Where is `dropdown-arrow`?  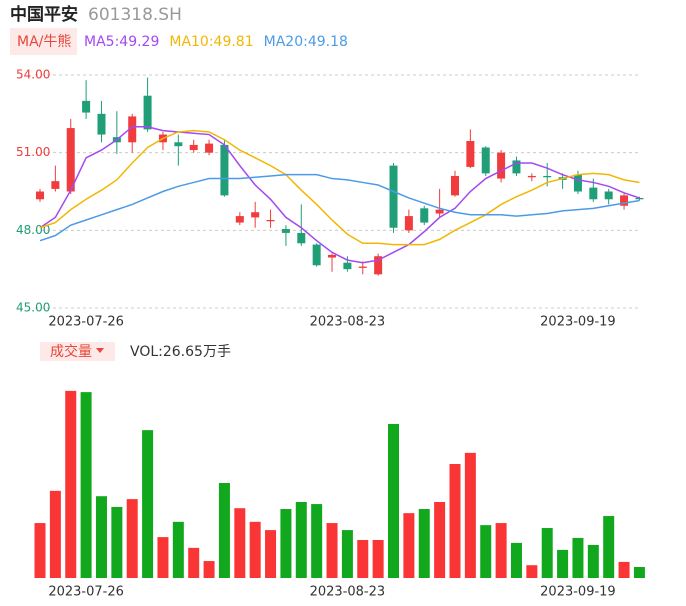
dropdown-arrow is located at coordinates (100, 350).